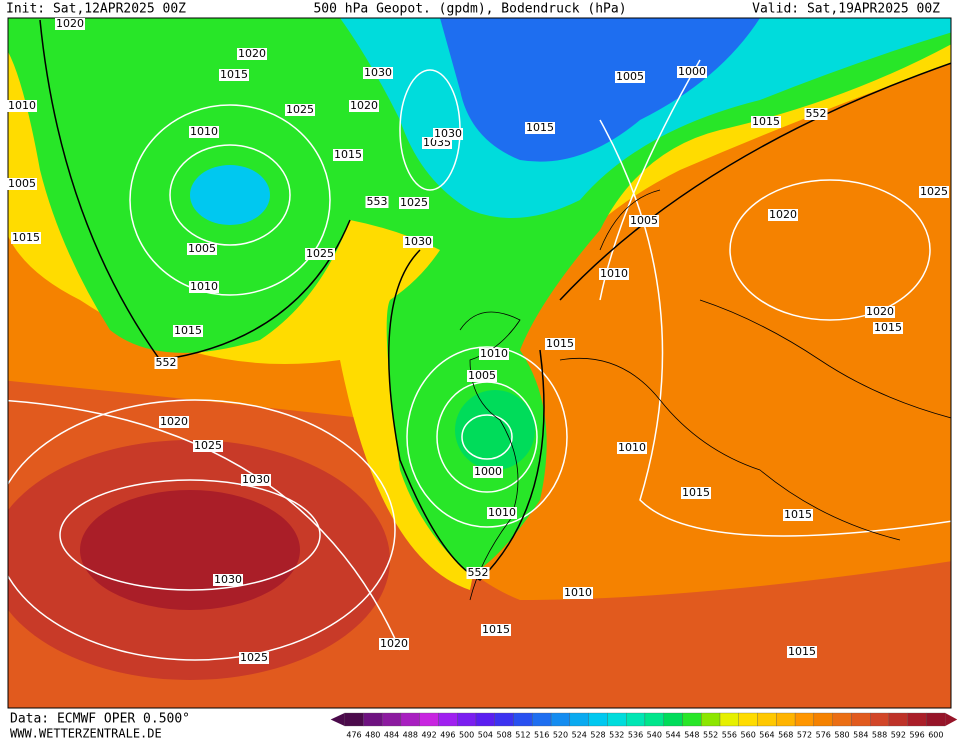  What do you see at coordinates (935, 735) in the screenshot?
I see `colorbar-label: 600` at bounding box center [935, 735].